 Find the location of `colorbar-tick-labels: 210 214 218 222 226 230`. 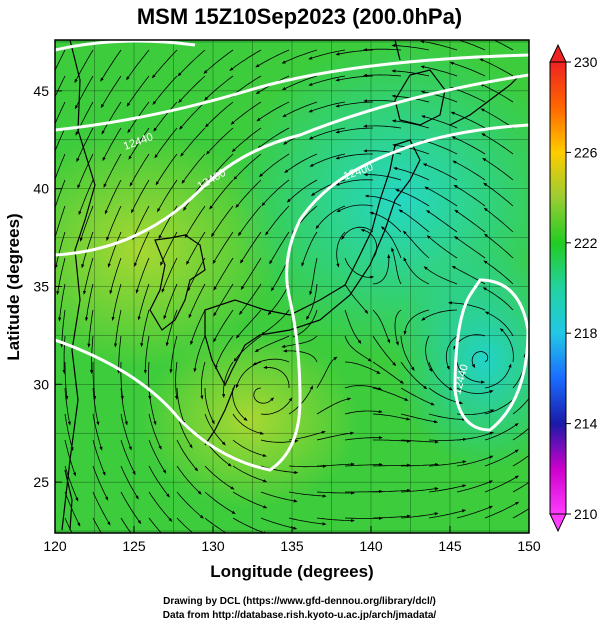

colorbar-tick-labels: 210 214 218 222 226 230 is located at coordinates (582, 288).